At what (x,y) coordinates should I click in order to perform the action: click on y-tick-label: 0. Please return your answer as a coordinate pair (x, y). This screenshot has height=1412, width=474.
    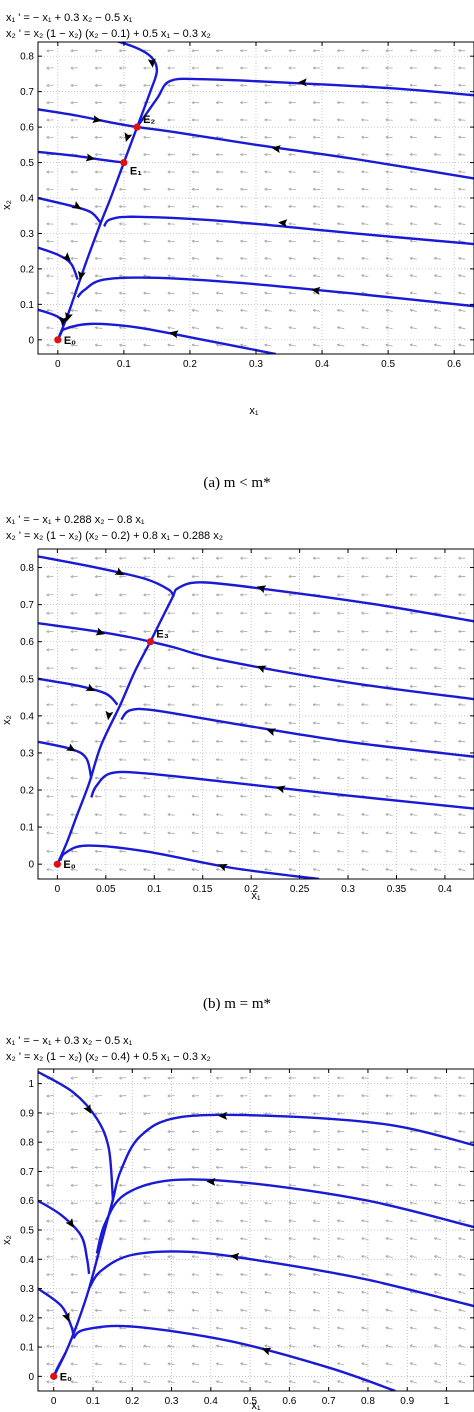
    Looking at the image, I should click on (31, 1377).